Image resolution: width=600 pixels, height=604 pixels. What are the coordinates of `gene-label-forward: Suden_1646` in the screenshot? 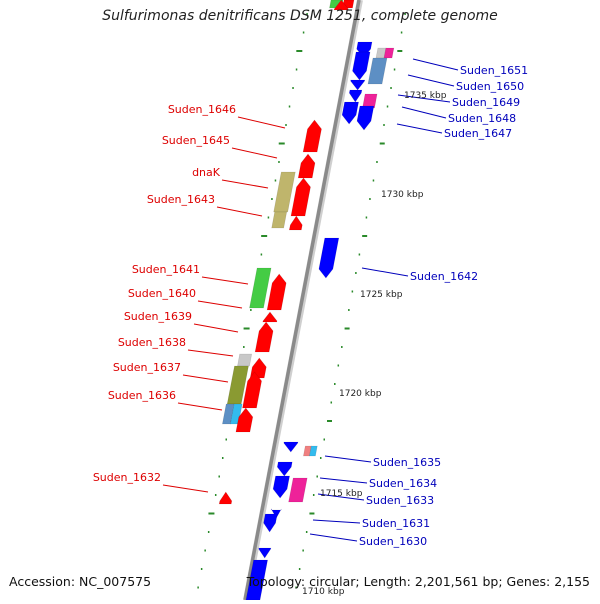 It's located at (202, 109).